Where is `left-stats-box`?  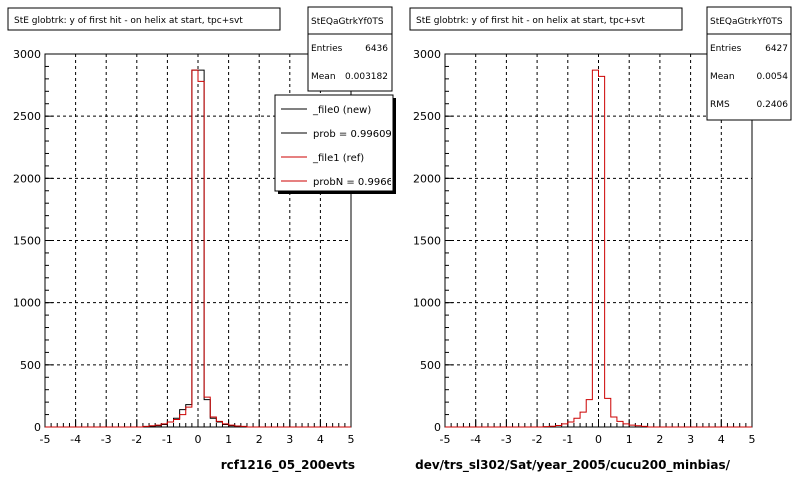
left-stats-box is located at coordinates (350, 49).